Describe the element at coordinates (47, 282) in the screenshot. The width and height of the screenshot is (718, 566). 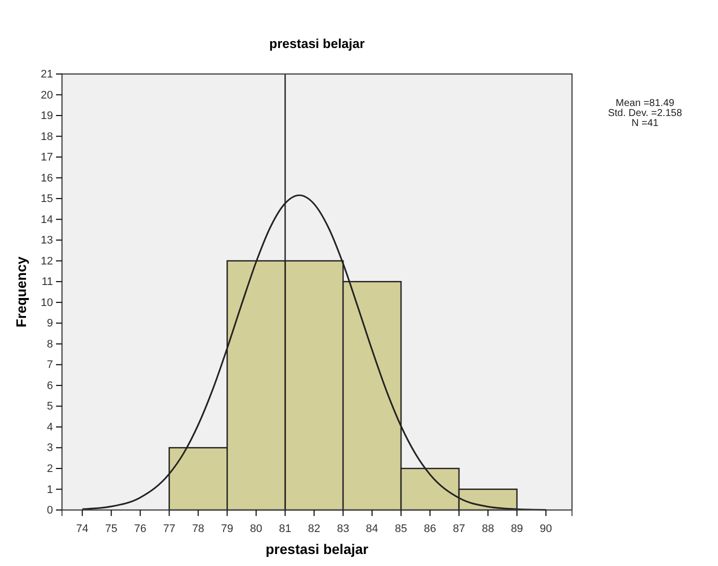
I see `y-tick-label: 11` at that location.